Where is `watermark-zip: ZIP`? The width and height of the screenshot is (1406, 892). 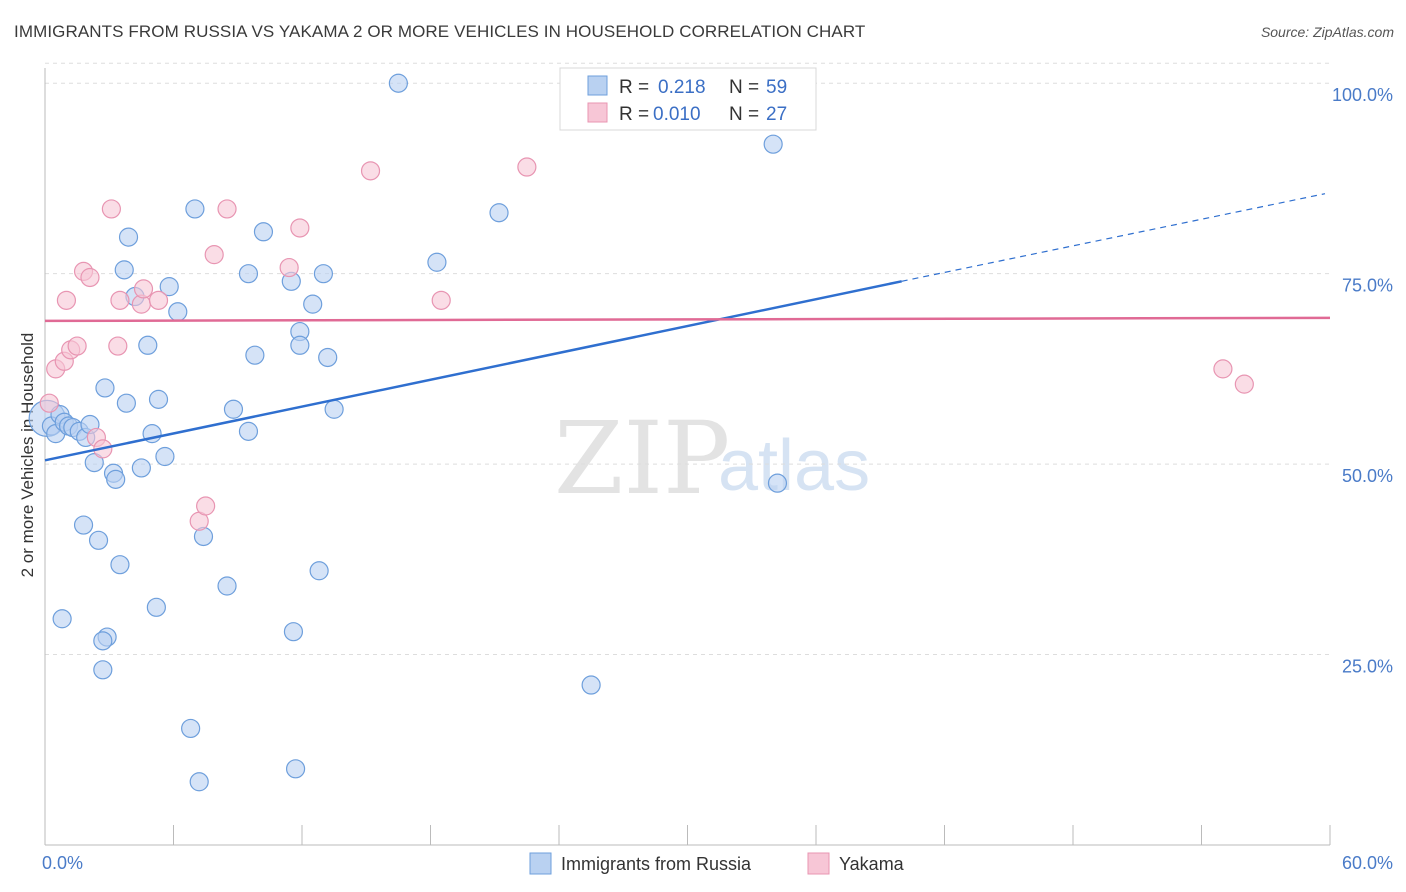 watermark-zip: ZIP is located at coordinates (642, 458).